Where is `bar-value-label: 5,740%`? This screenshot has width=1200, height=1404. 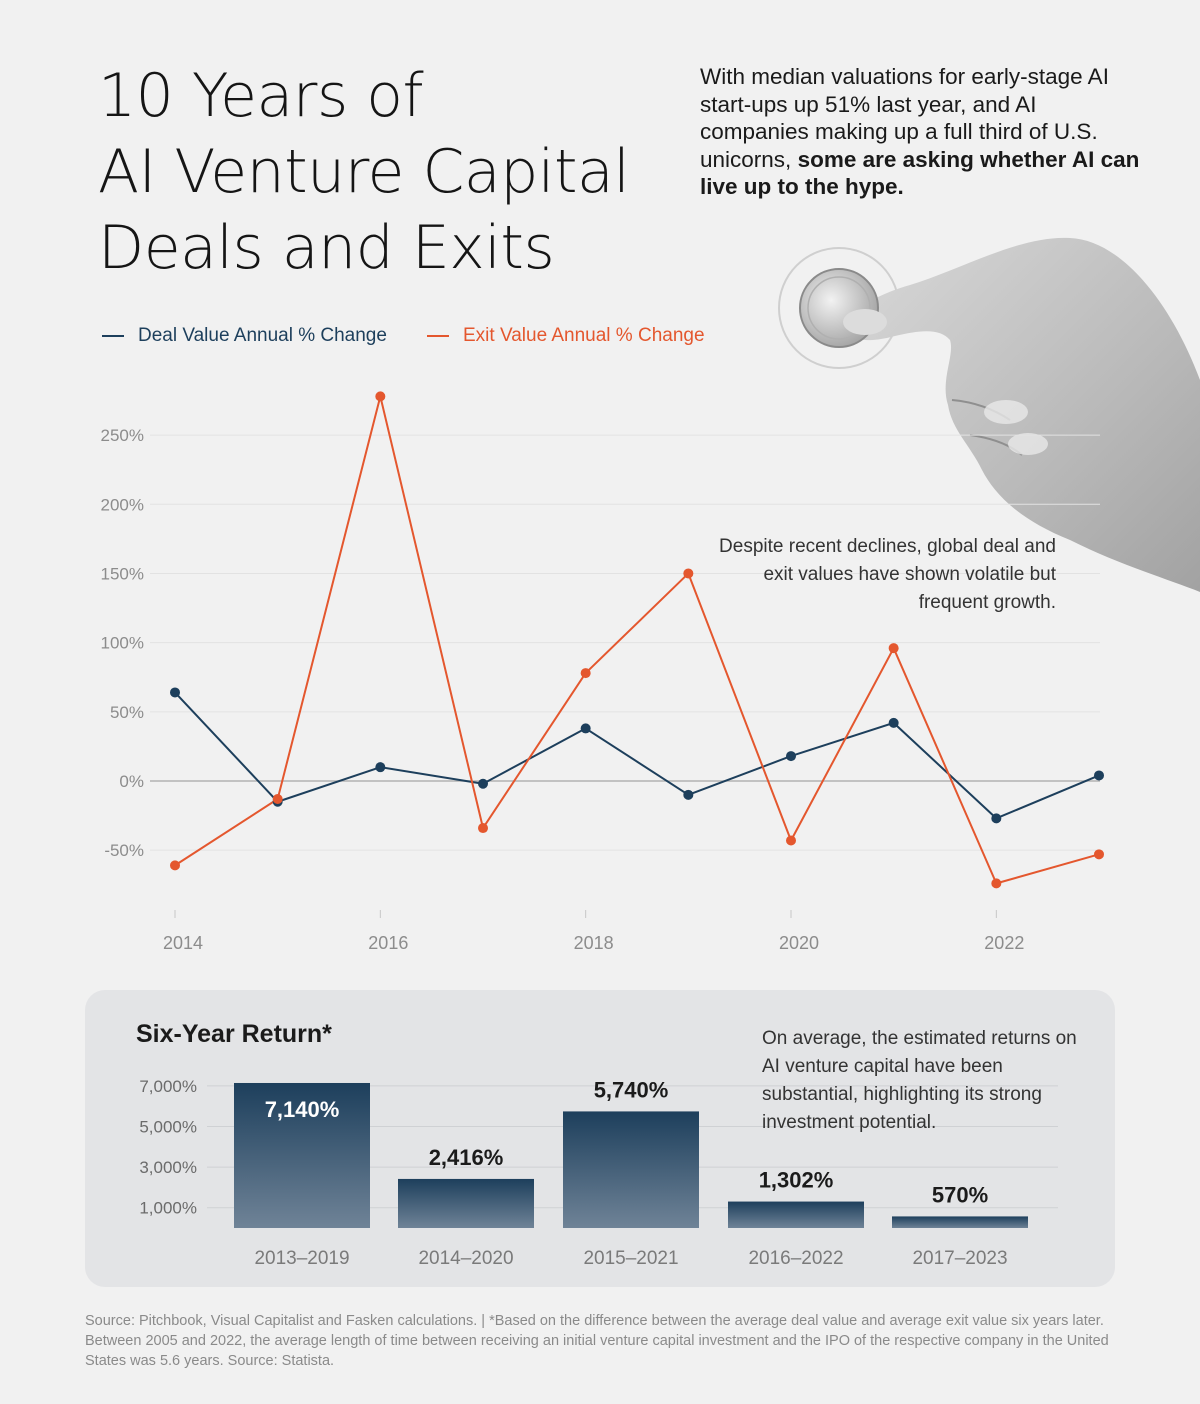 bar-value-label: 5,740% is located at coordinates (631, 1089).